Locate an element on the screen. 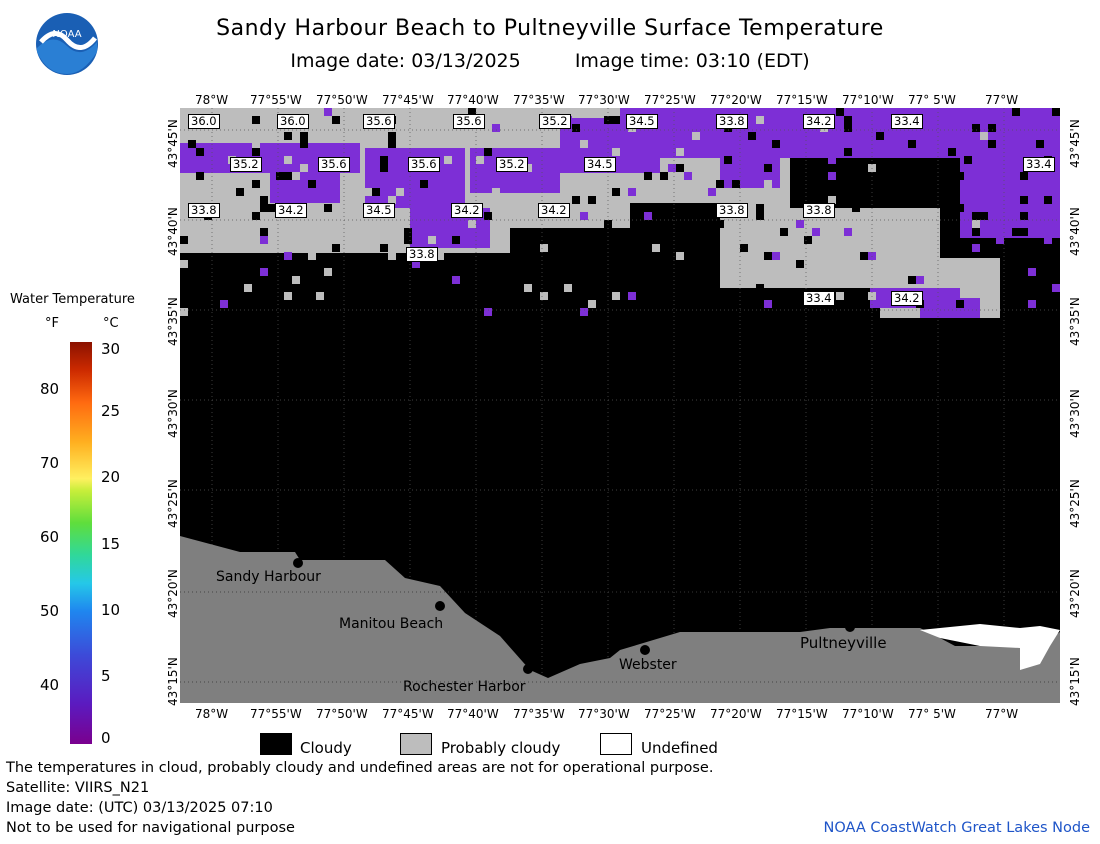 The height and width of the screenshot is (844, 1100). image-time: Image time: 03:10 (EDT) is located at coordinates (692, 61).